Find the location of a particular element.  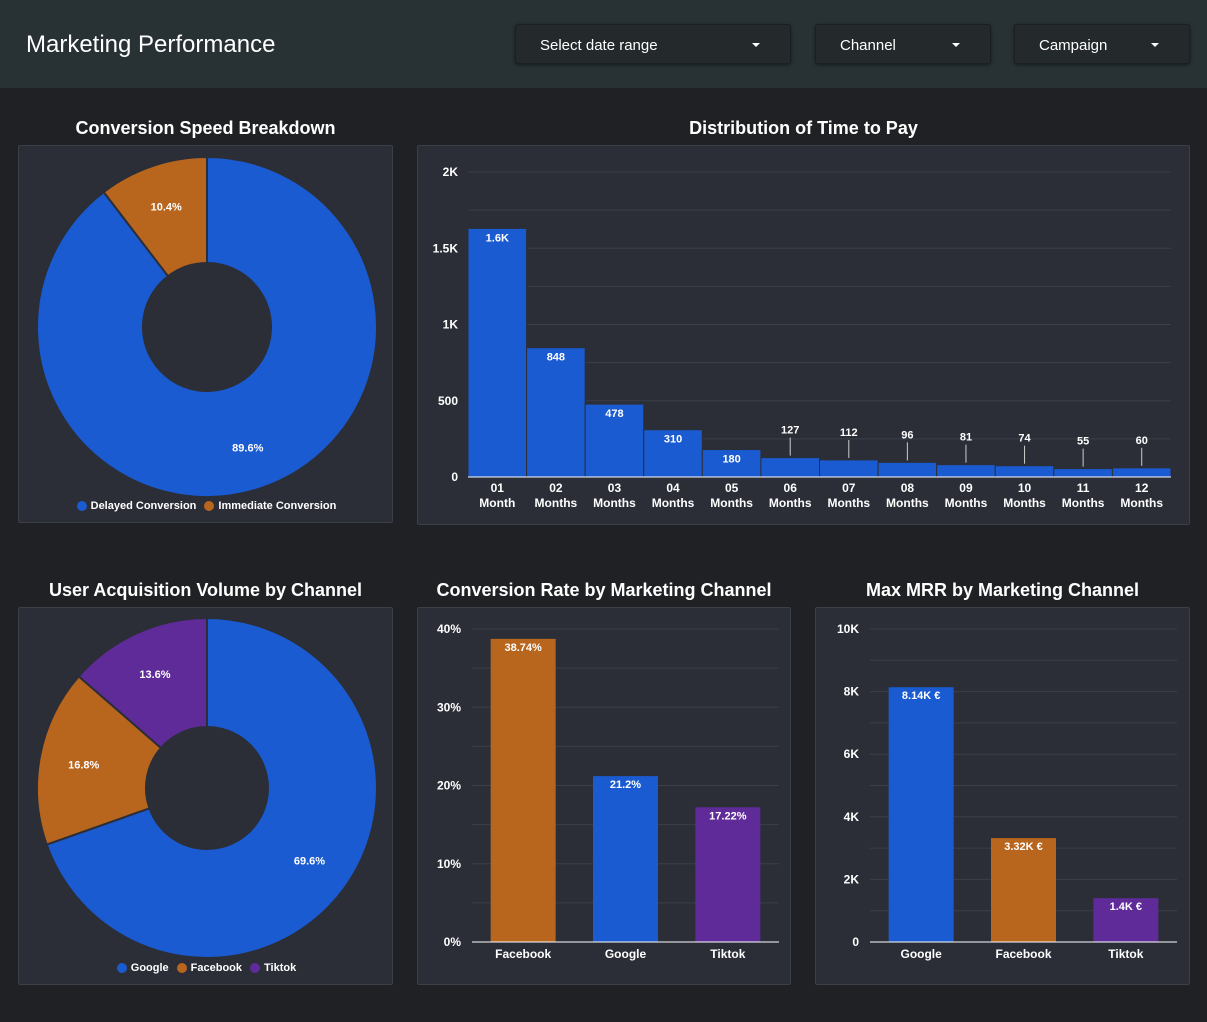

channel-label: Channel is located at coordinates (868, 45).